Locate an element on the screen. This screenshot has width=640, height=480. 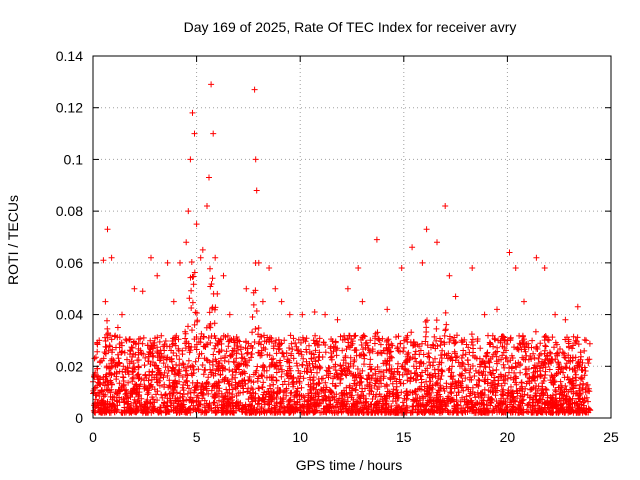
y-tick-label: 0 is located at coordinates (79, 418).